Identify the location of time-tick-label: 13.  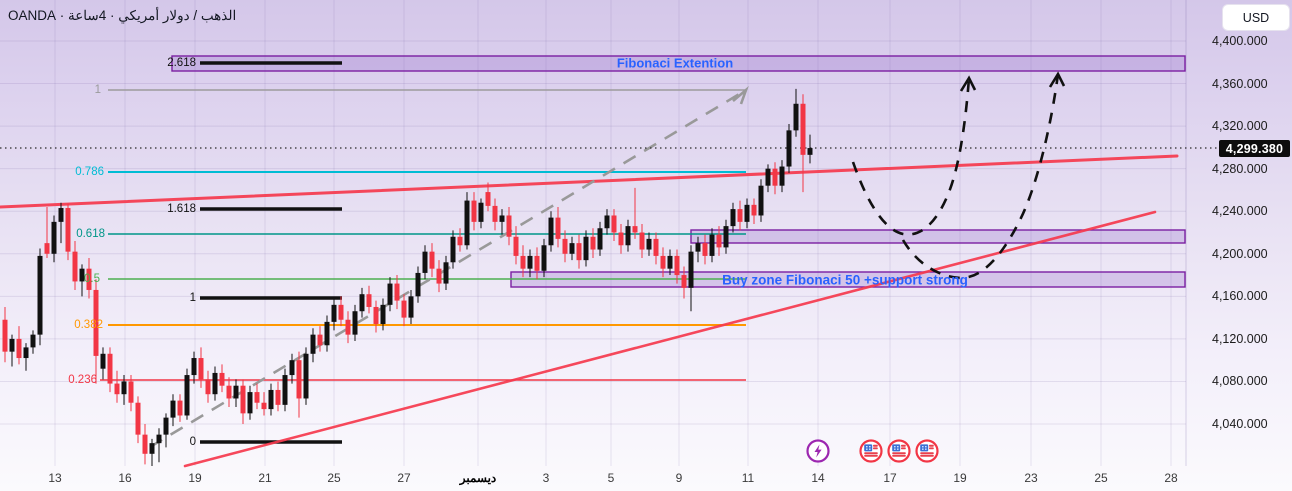
(55, 478).